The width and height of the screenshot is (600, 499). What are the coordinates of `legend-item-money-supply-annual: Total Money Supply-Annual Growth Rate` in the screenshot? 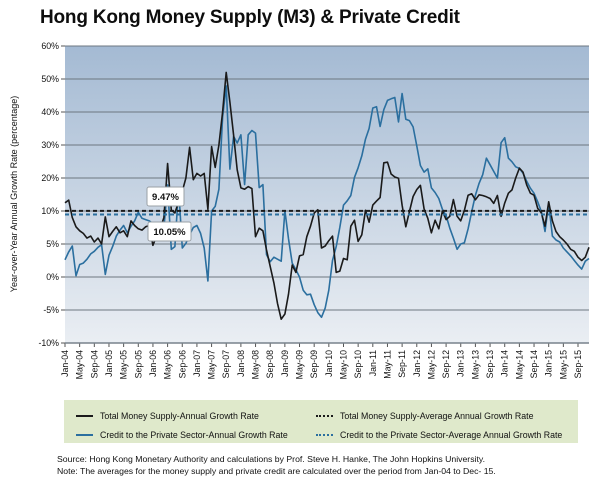 It's located at (196, 416).